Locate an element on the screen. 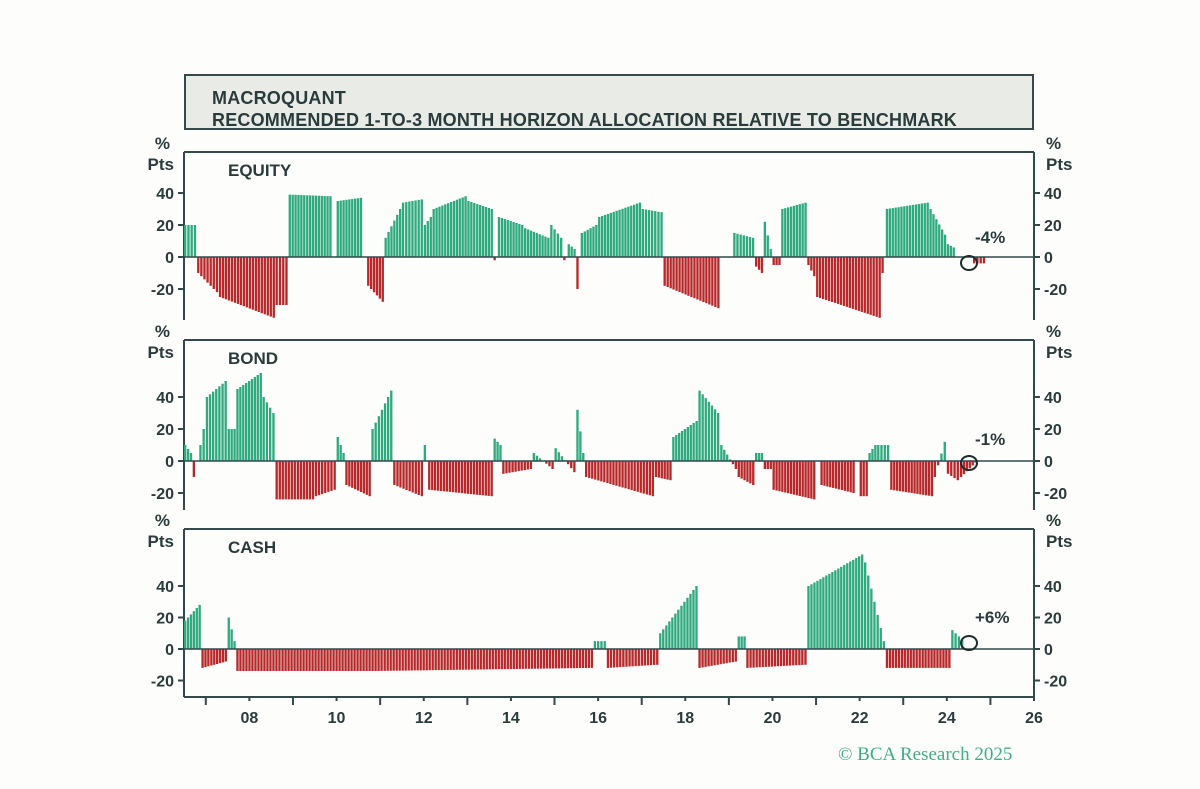  x-tick-label: 16 is located at coordinates (598, 718).